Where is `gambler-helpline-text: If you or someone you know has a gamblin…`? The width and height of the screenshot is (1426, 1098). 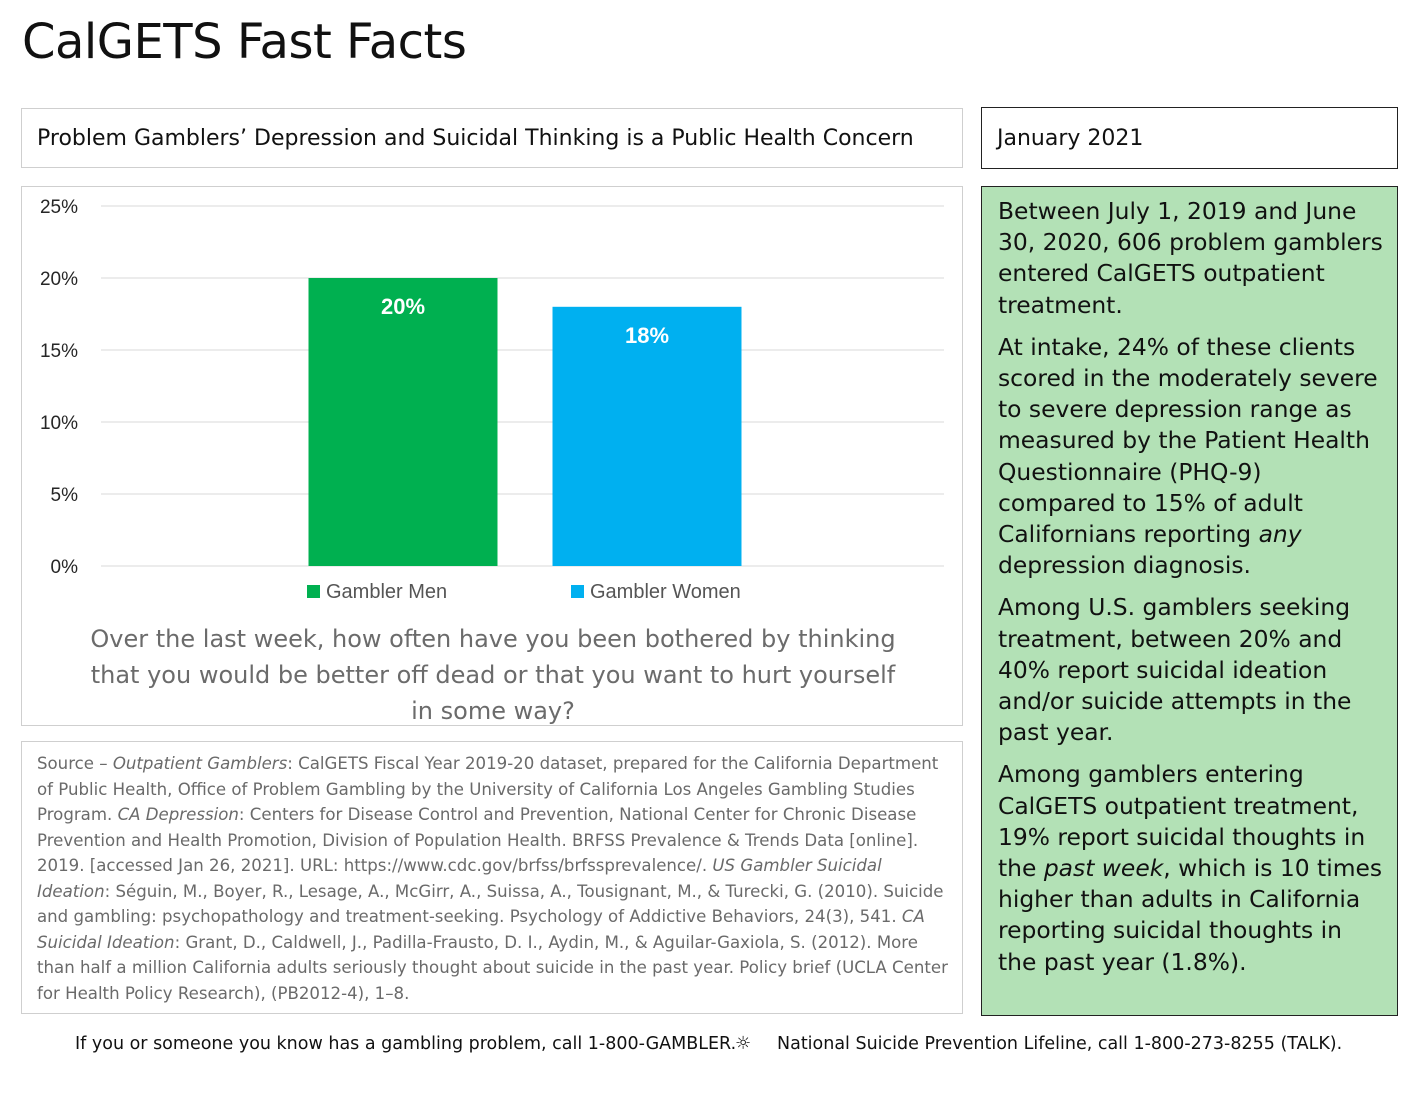 gambler-helpline-text: If you or someone you know has a gamblin… is located at coordinates (406, 1044).